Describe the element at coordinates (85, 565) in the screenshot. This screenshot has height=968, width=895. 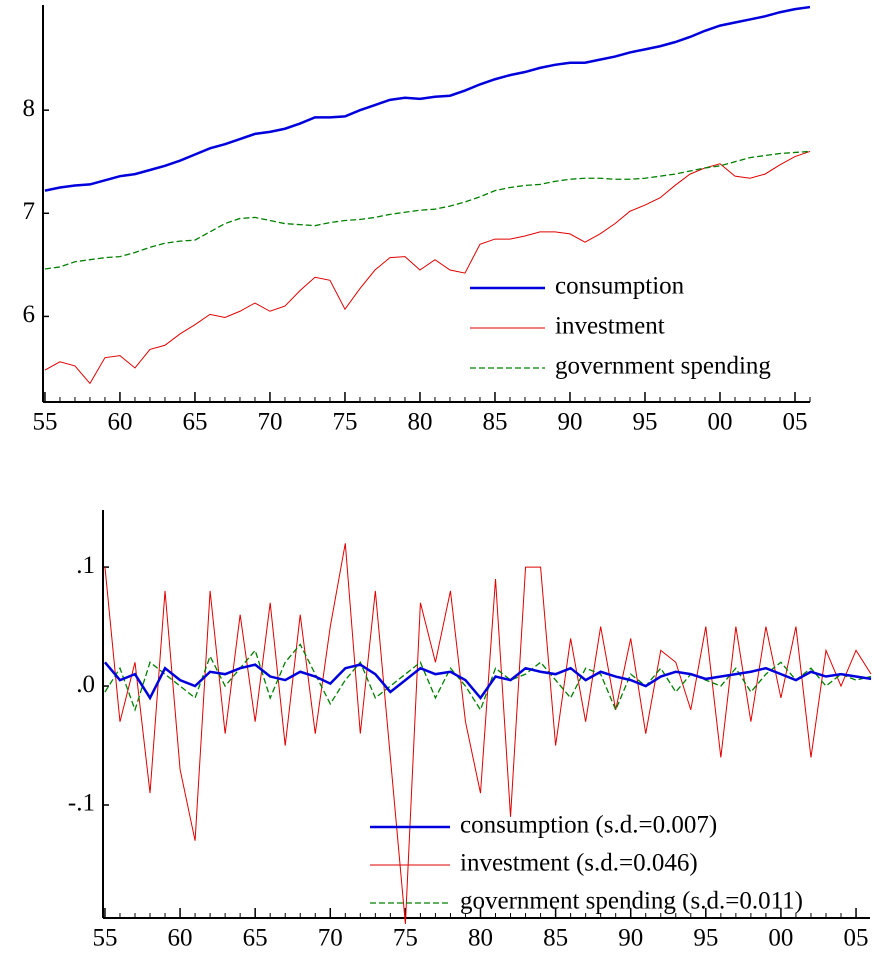
I see `y-tick-label: .1` at that location.